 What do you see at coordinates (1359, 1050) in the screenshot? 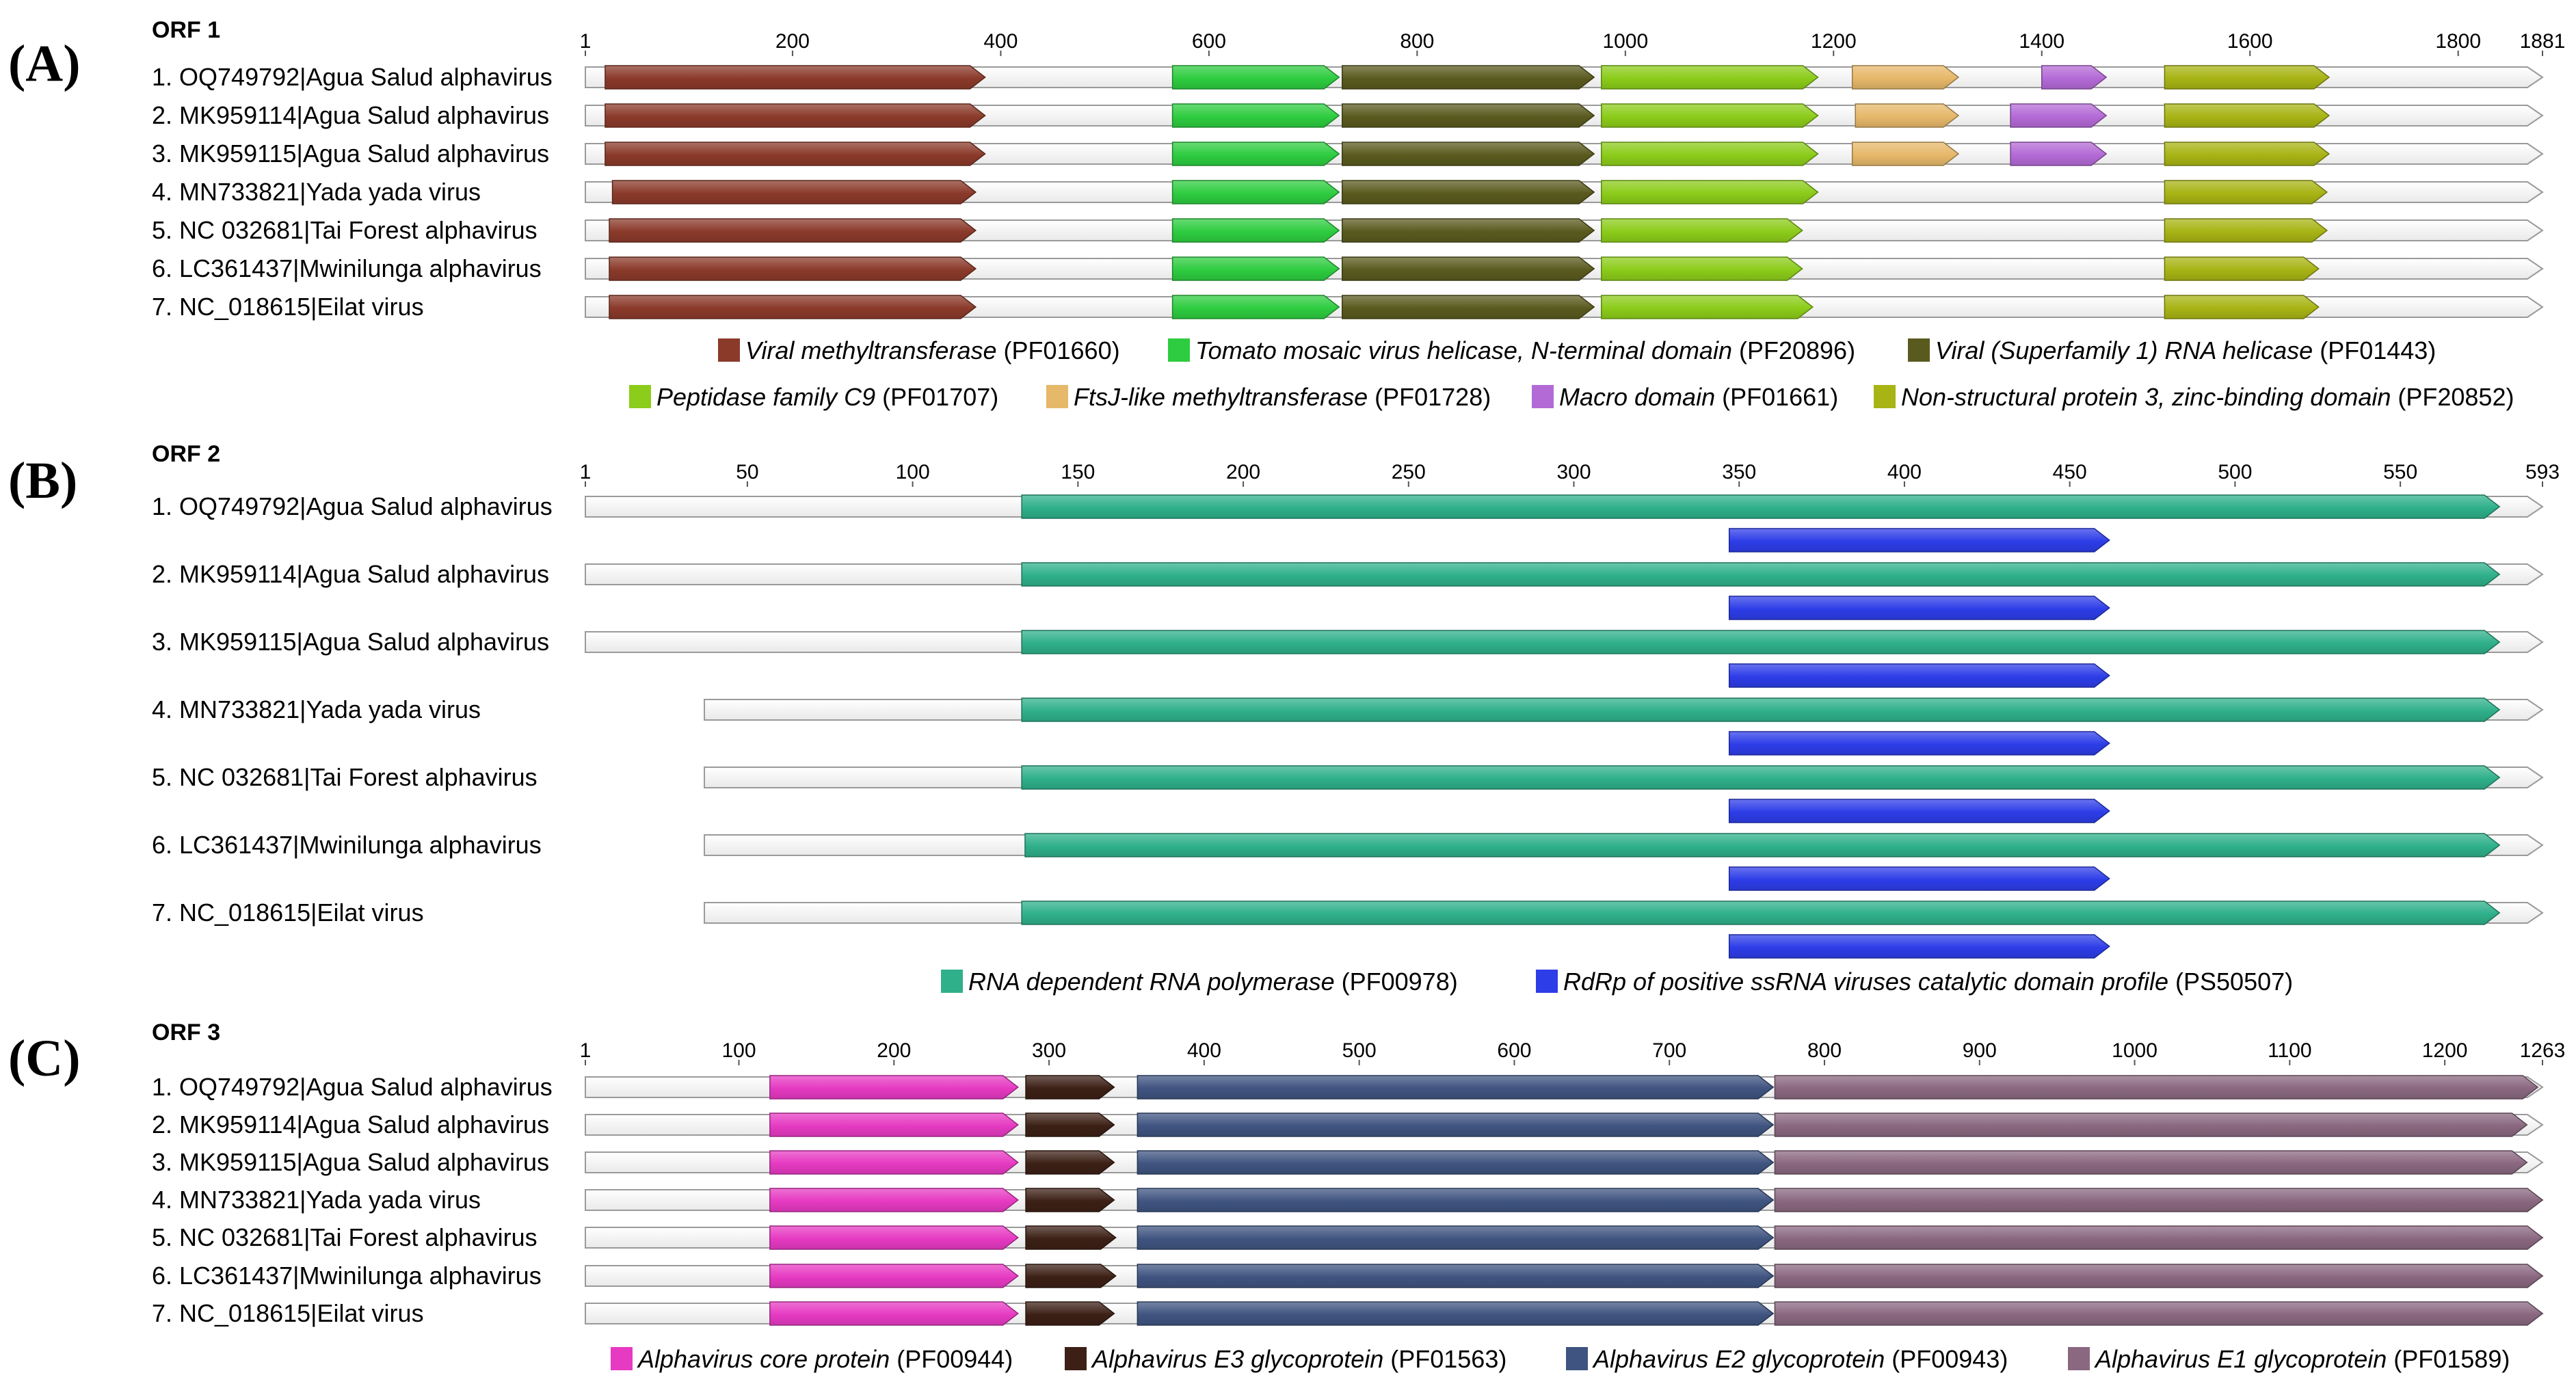
I see `tick-label: 500` at bounding box center [1359, 1050].